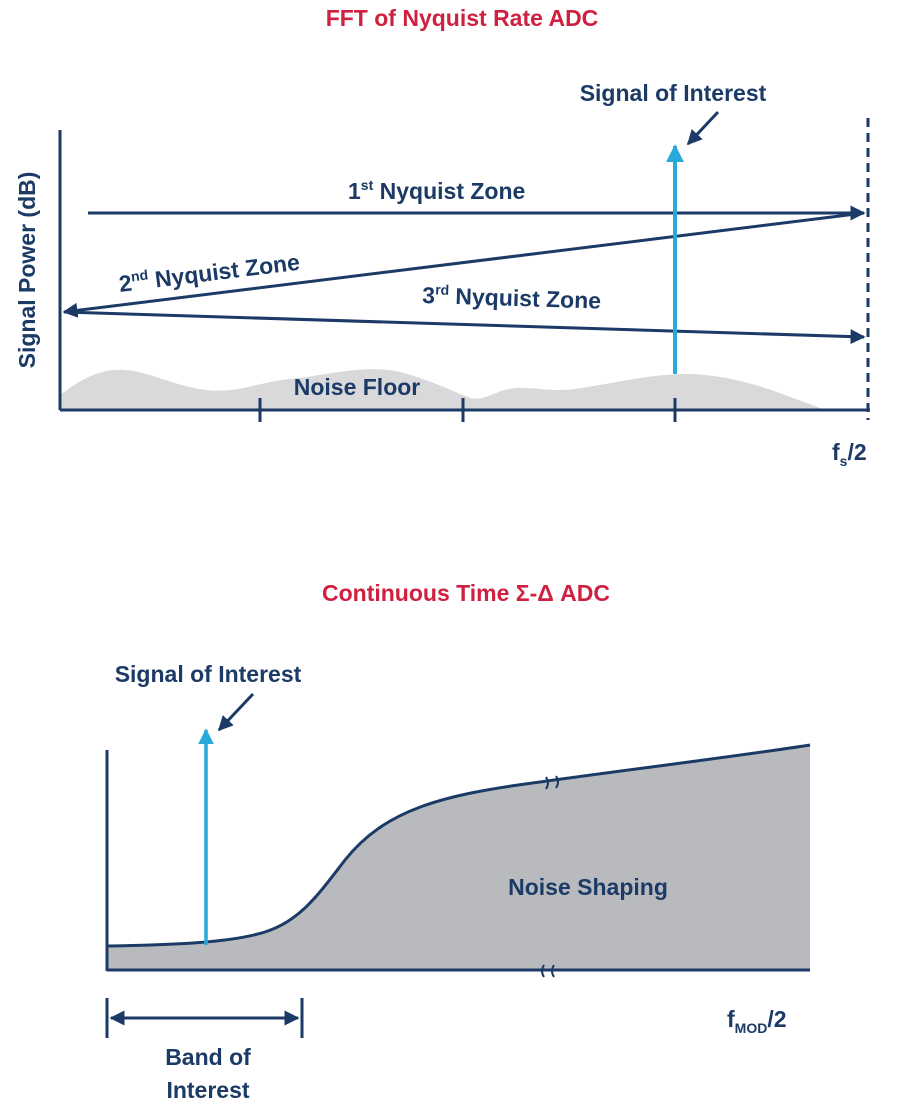 Image resolution: width=900 pixels, height=1107 pixels. Describe the element at coordinates (208, 674) in the screenshot. I see `bottom-signal-label: Signal of Interest` at that location.